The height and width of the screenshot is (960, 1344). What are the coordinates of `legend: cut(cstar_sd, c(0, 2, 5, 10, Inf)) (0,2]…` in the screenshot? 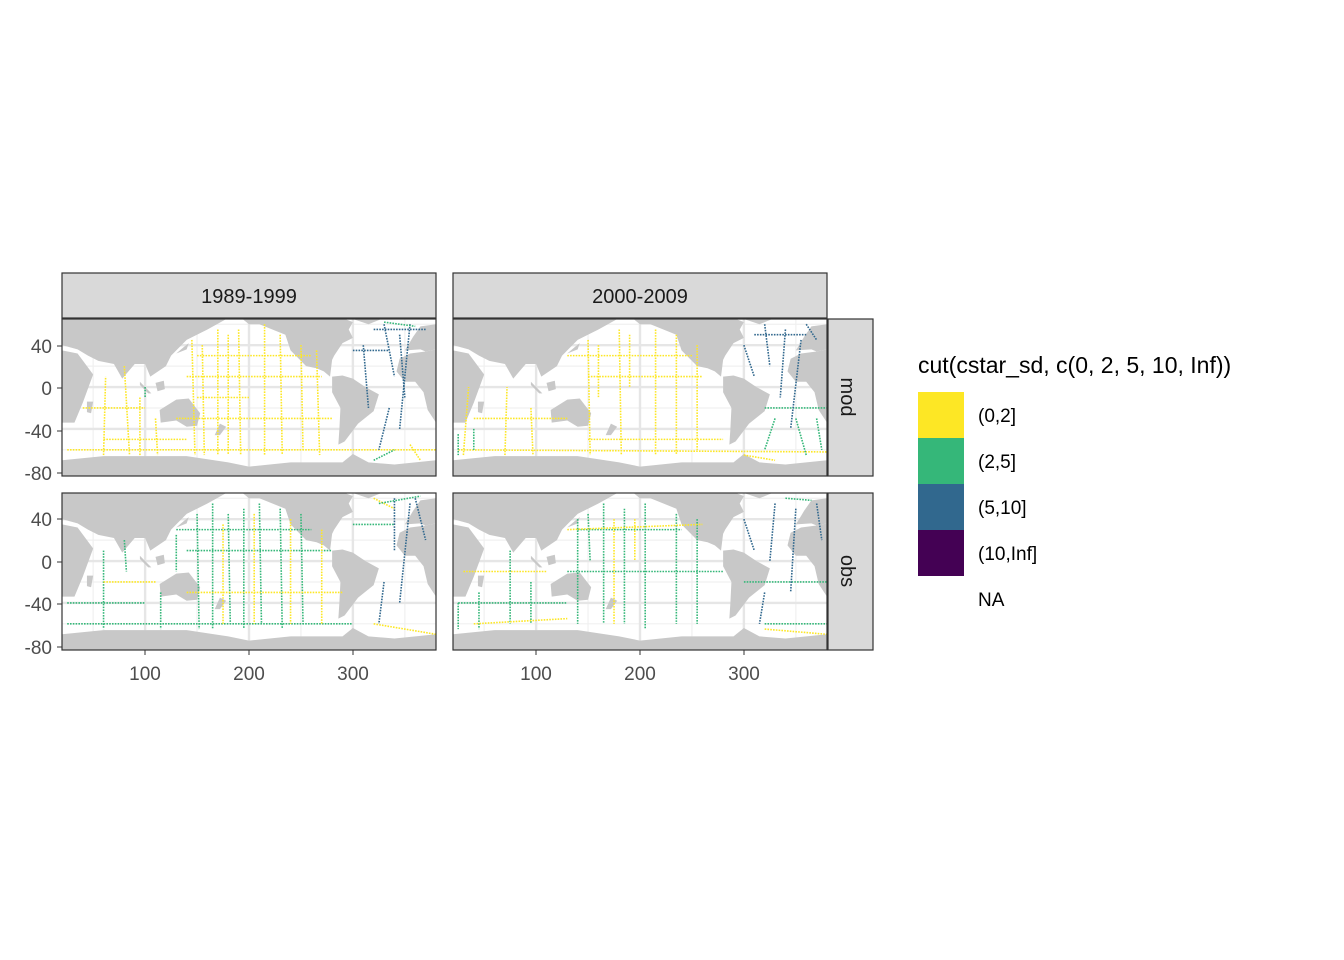 It's located at (1074, 487).